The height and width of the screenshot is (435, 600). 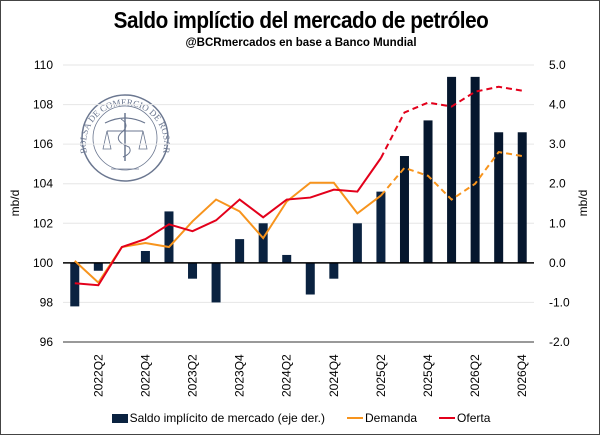 I want to click on legend-label-saldo: Saldo implícito de mercado (eje der.), so click(x=227, y=418).